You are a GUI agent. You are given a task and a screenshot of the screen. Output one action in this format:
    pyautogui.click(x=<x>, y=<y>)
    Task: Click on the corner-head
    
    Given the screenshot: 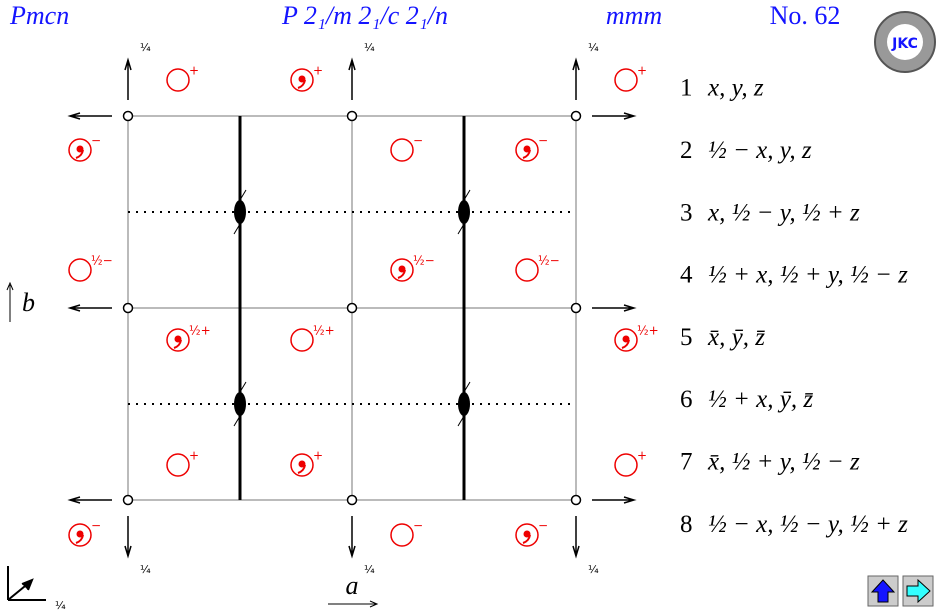 What is the action you would take?
    pyautogui.click(x=27, y=584)
    